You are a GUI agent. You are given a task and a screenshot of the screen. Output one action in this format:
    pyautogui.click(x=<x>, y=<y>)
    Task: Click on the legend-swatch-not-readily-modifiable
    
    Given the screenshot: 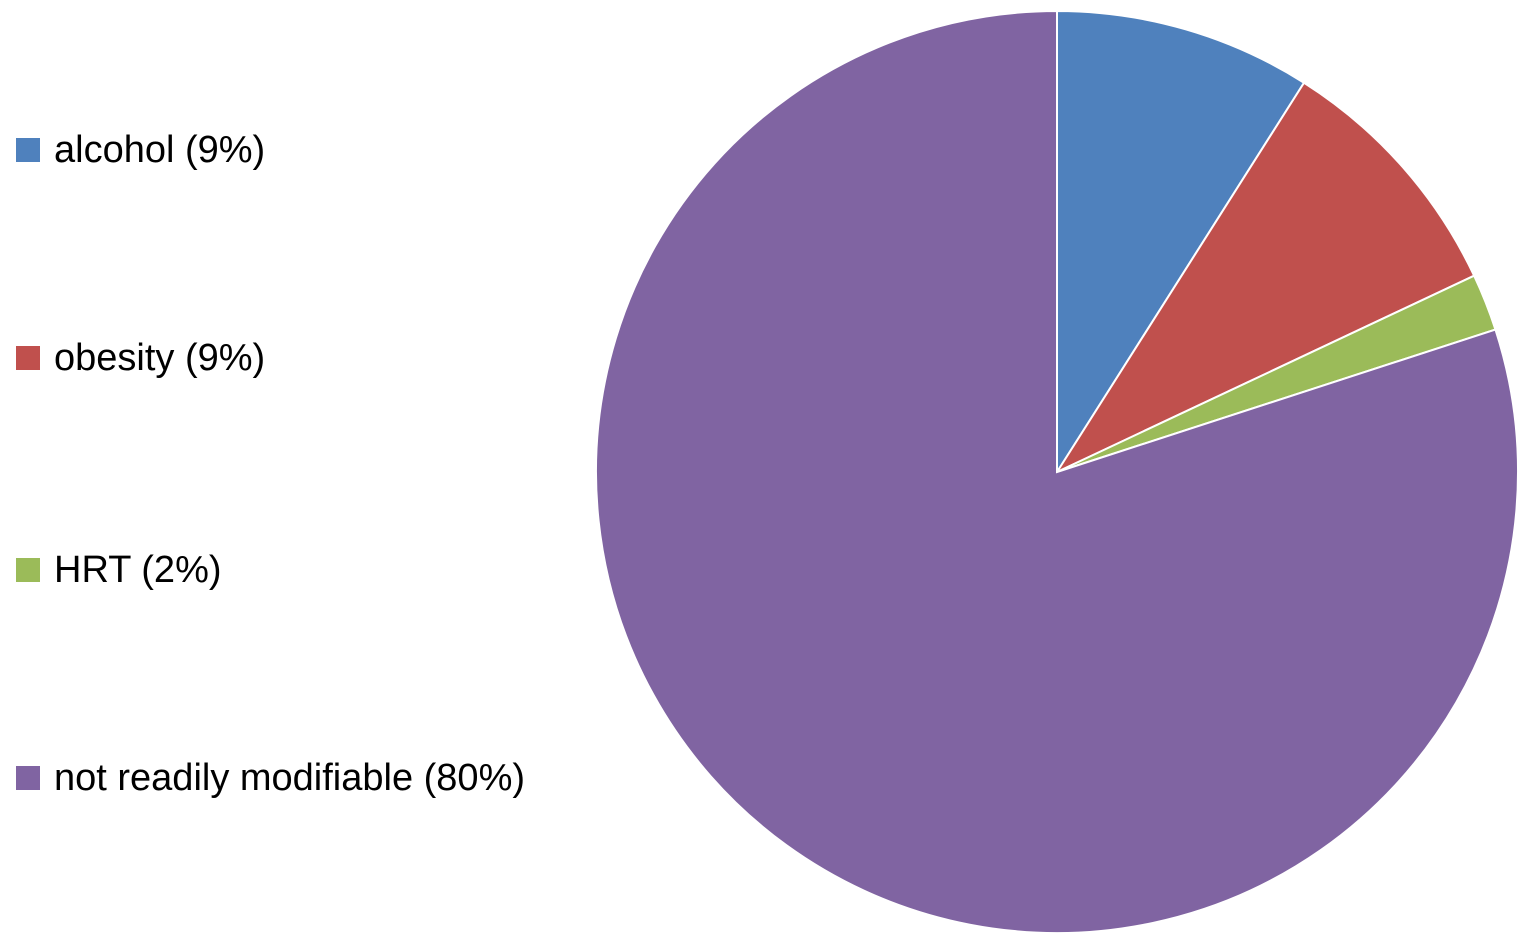 What is the action you would take?
    pyautogui.click(x=28, y=778)
    